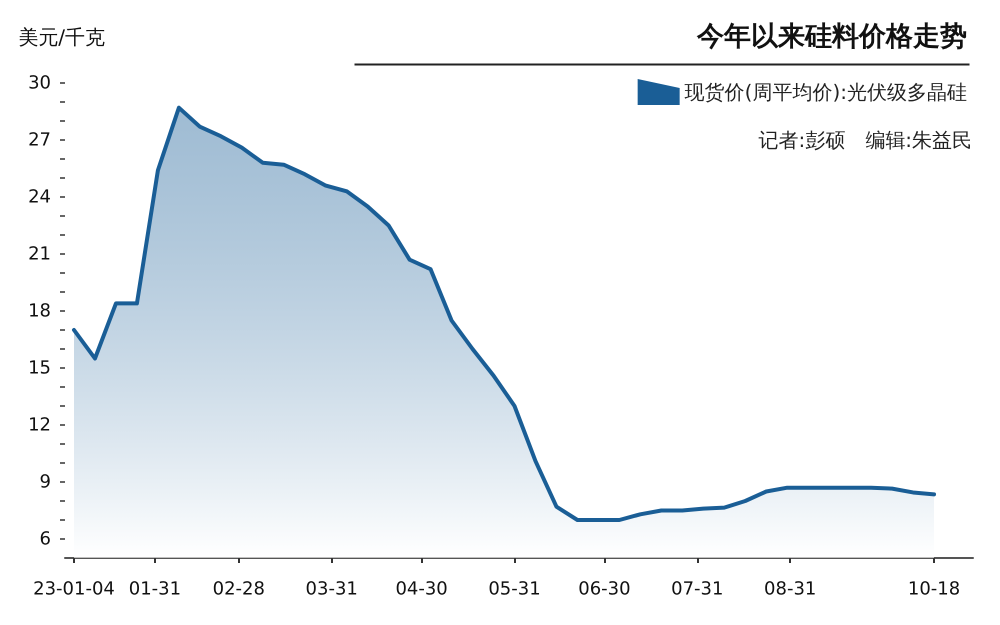 The image size is (1000, 625). I want to click on y-tick-label: 18, so click(39, 311).